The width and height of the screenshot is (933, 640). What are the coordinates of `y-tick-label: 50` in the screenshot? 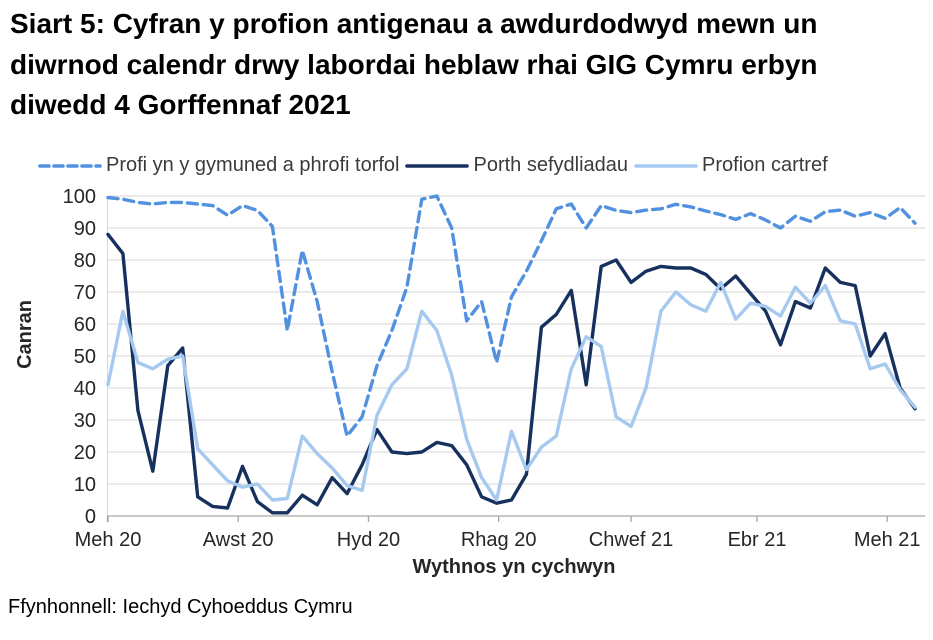 It's located at (85, 357).